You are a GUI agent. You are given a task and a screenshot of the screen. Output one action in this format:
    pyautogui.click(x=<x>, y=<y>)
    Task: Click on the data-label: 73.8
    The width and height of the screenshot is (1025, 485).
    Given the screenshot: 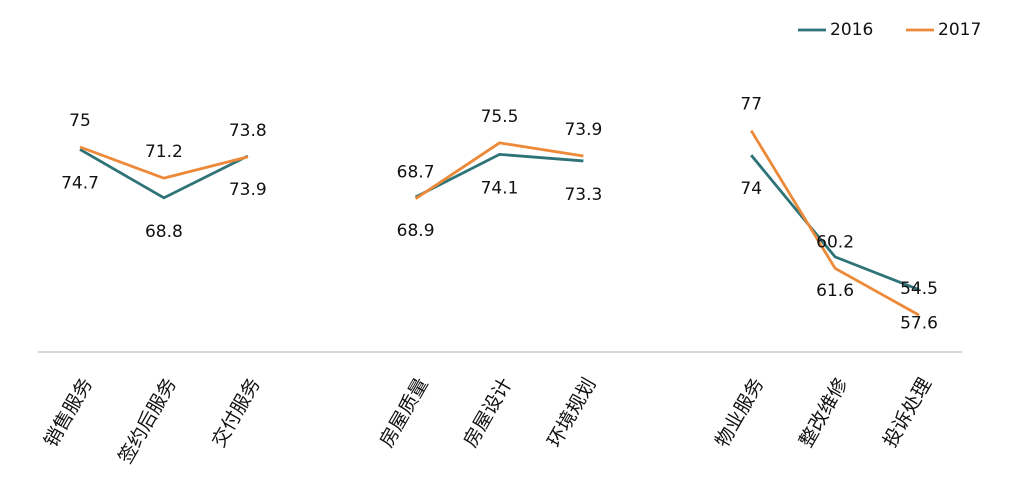 What is the action you would take?
    pyautogui.click(x=248, y=131)
    